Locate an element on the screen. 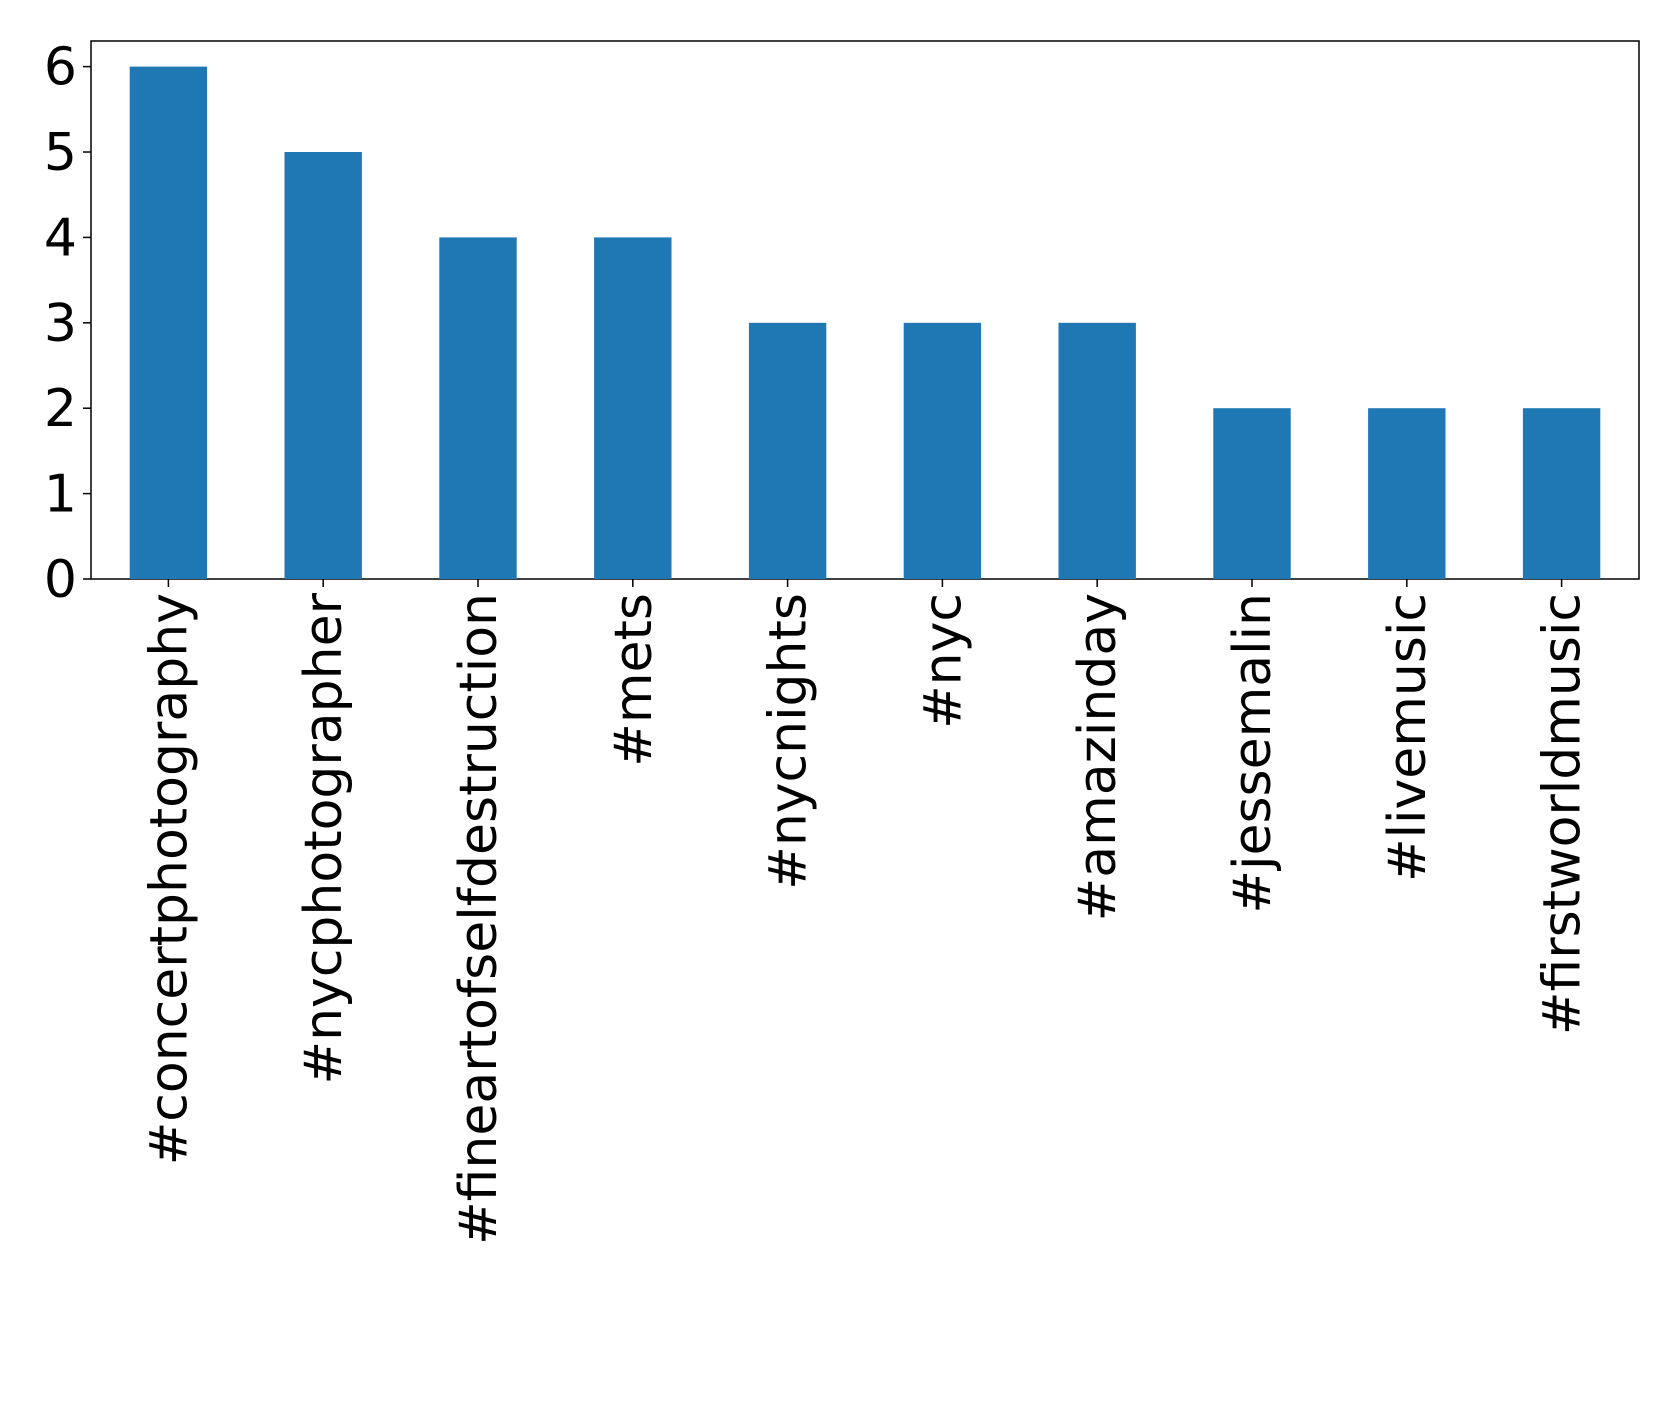 The height and width of the screenshot is (1412, 1679). x-tick-label: #amazinday is located at coordinates (1098, 757).